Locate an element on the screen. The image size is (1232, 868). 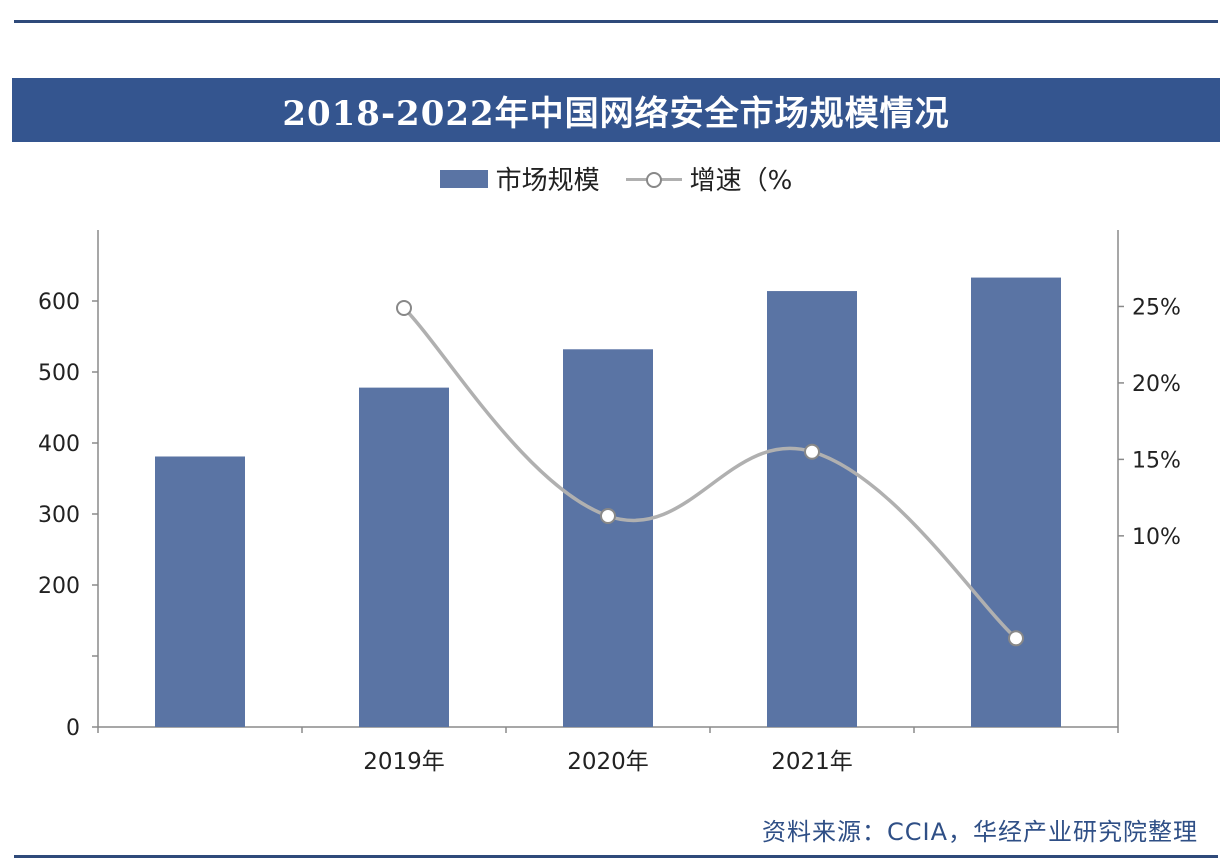
bottom-rule is located at coordinates (616, 856).